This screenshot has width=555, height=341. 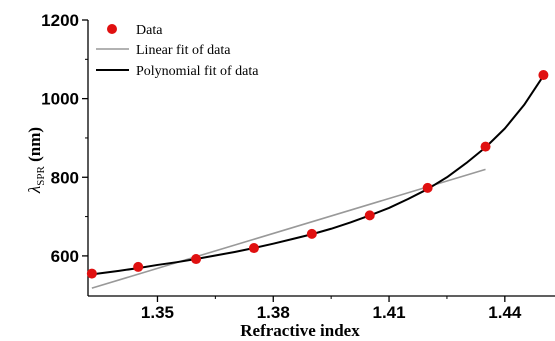 What do you see at coordinates (331, 309) in the screenshot?
I see `x-ticks: 1.35 1.38 1.41 1.44` at bounding box center [331, 309].